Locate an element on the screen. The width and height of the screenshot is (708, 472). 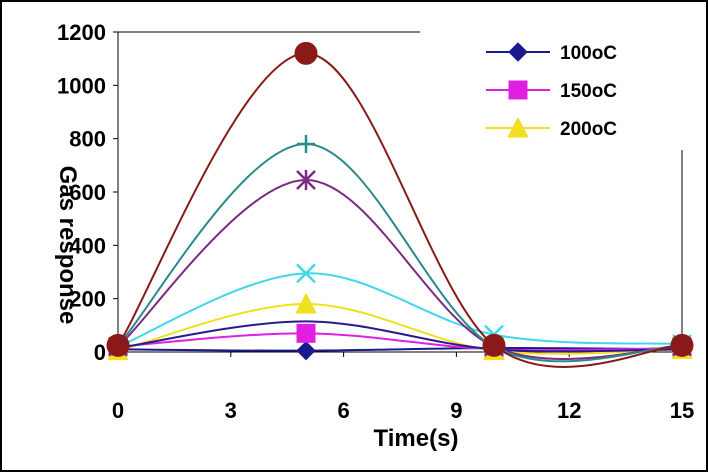
legend: 100oC 150oC 200oC is located at coordinates (551, 91).